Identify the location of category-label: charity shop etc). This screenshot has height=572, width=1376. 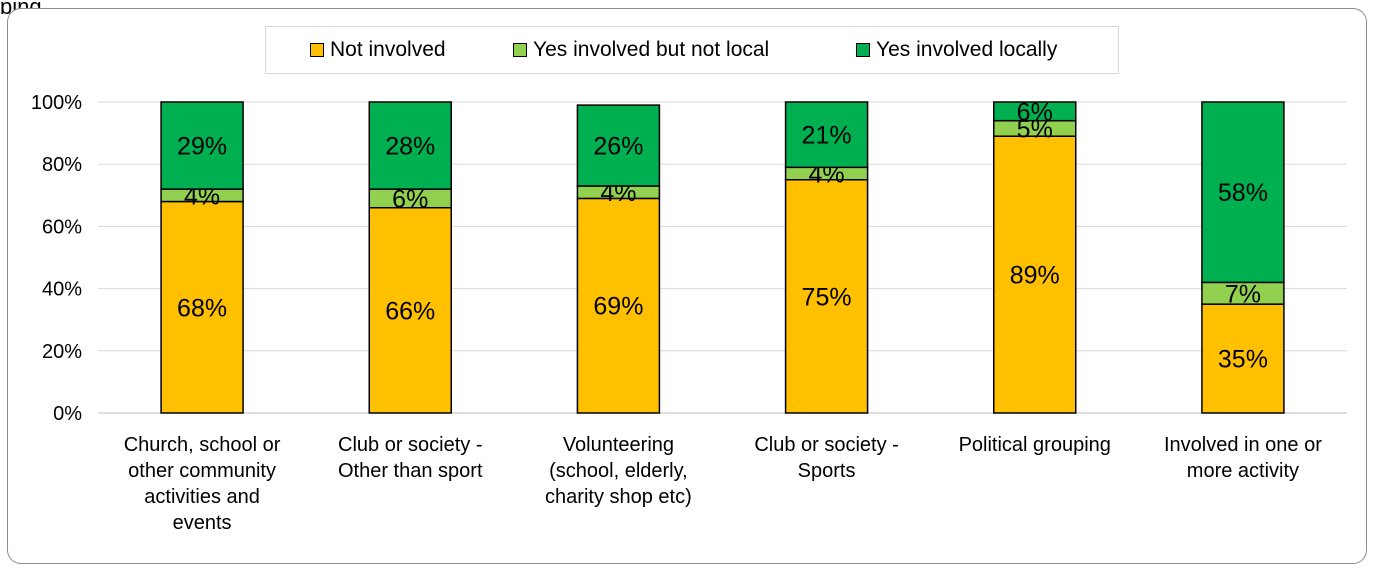
(618, 497).